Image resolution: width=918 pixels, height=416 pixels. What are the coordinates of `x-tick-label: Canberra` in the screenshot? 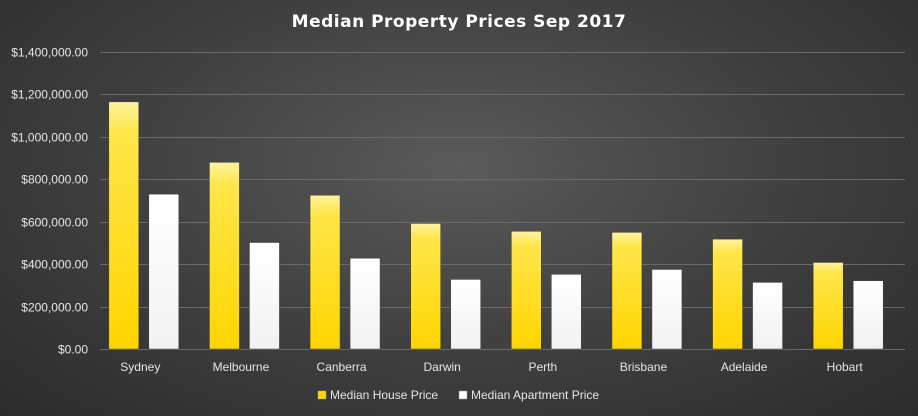 It's located at (342, 367).